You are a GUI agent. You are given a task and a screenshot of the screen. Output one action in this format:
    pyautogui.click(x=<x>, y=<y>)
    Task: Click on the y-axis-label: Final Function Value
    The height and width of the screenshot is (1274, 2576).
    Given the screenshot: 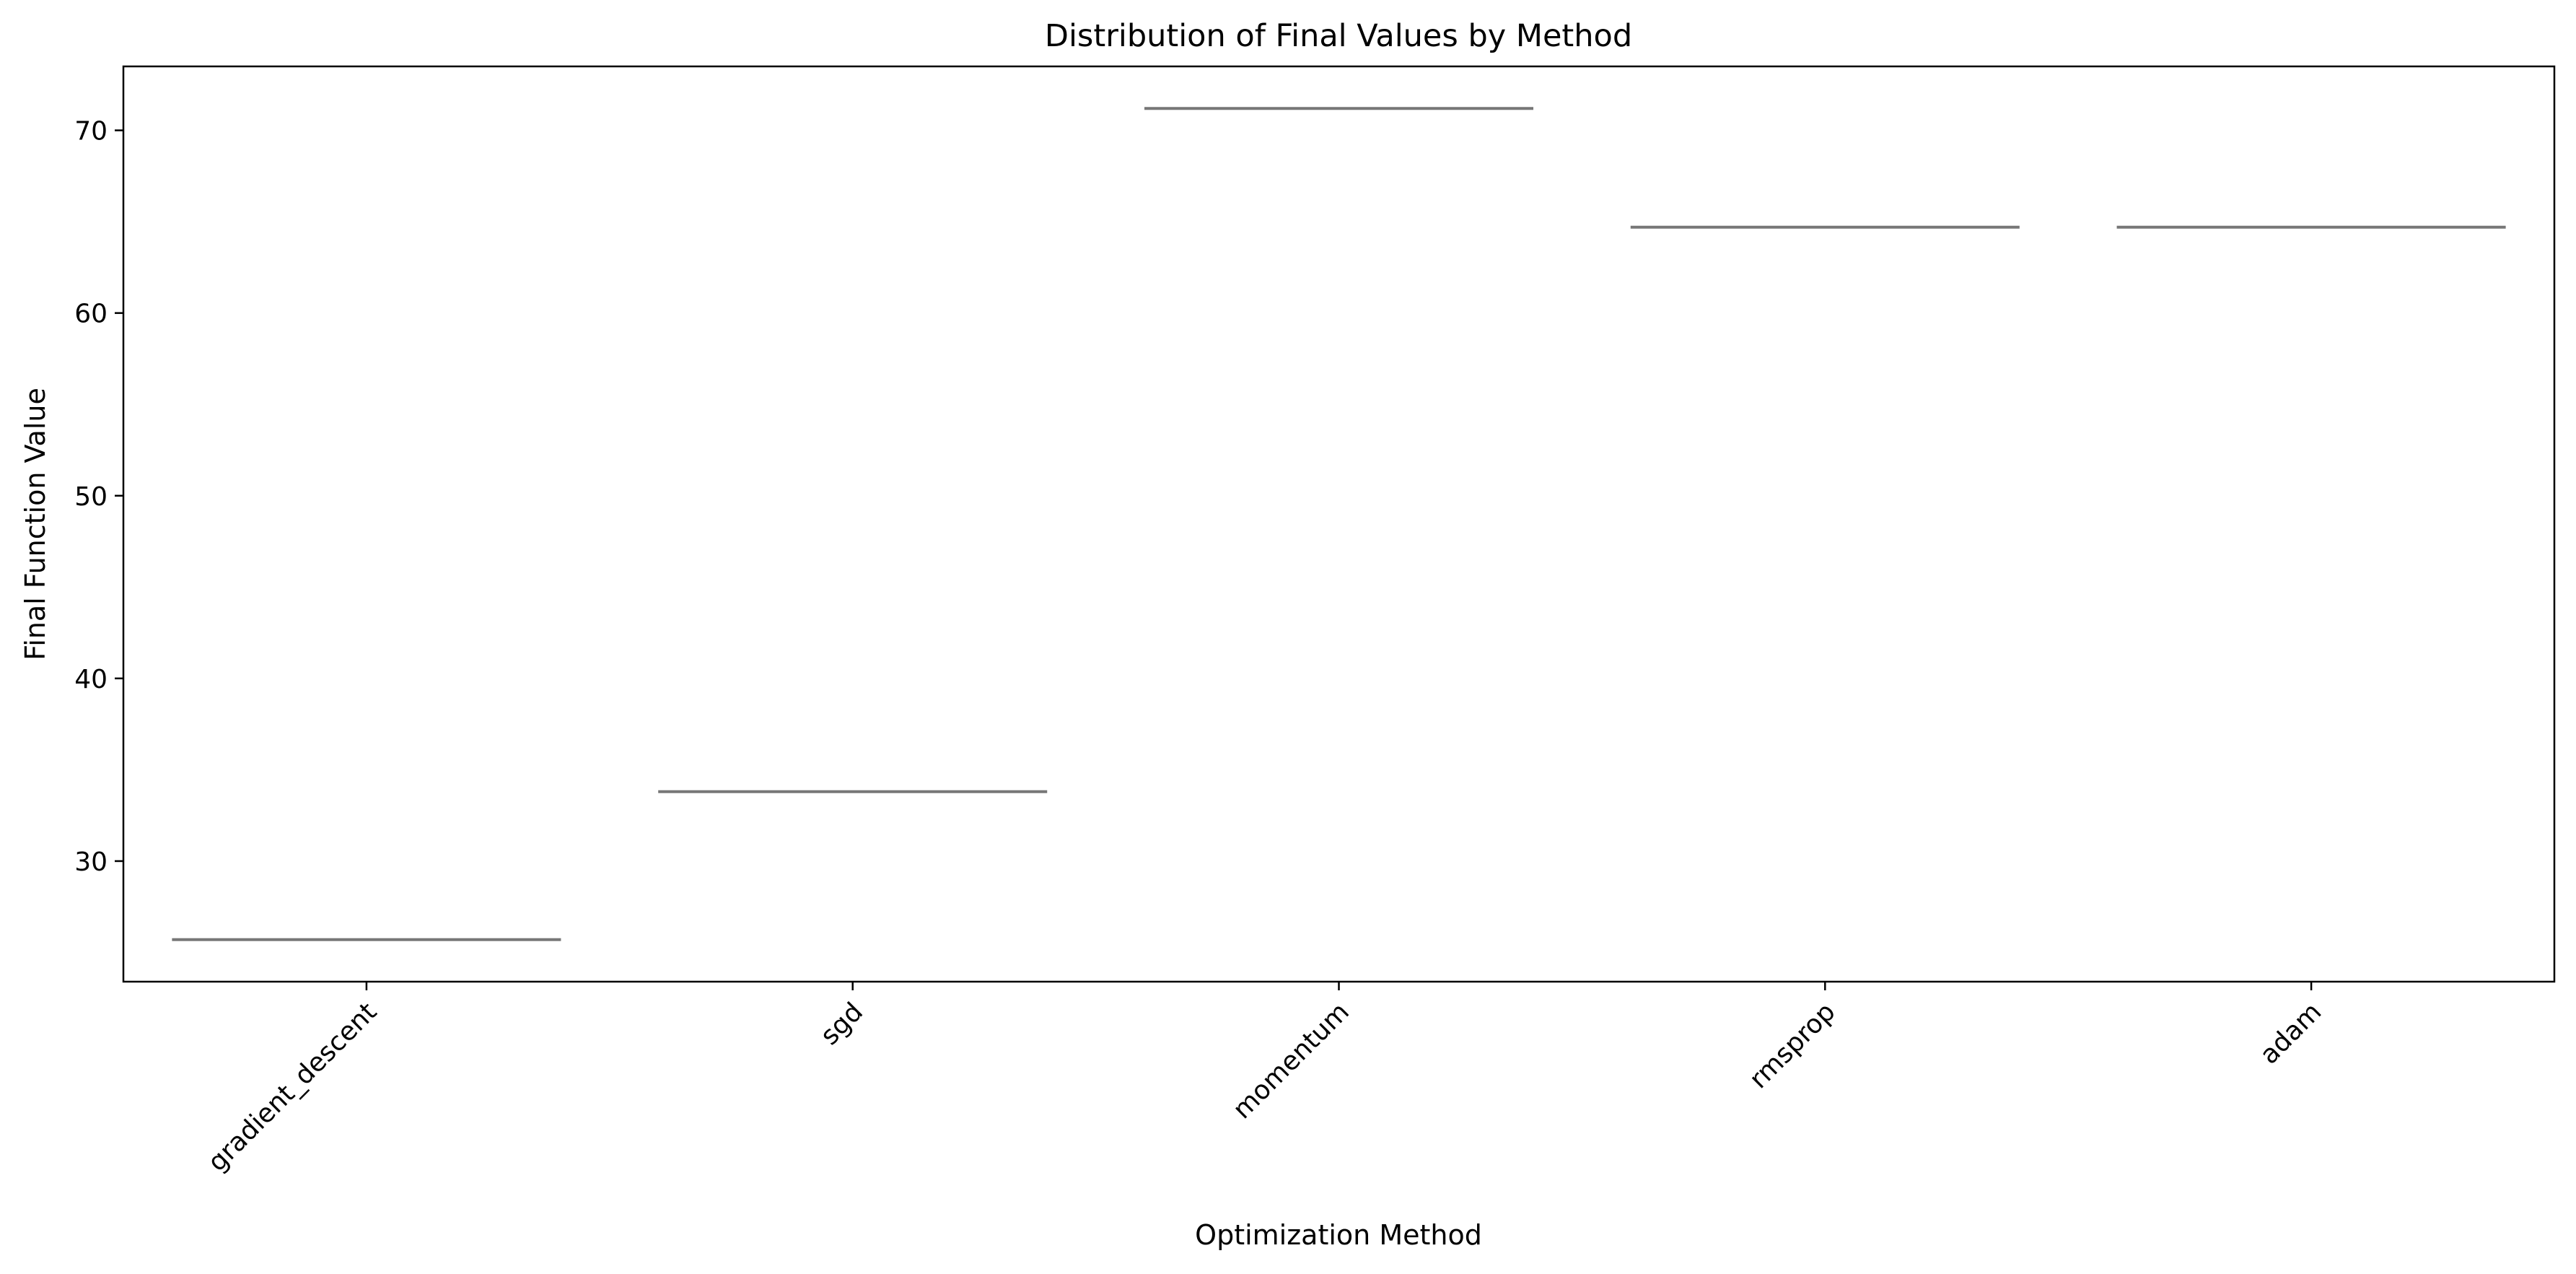 What is the action you would take?
    pyautogui.click(x=35, y=524)
    